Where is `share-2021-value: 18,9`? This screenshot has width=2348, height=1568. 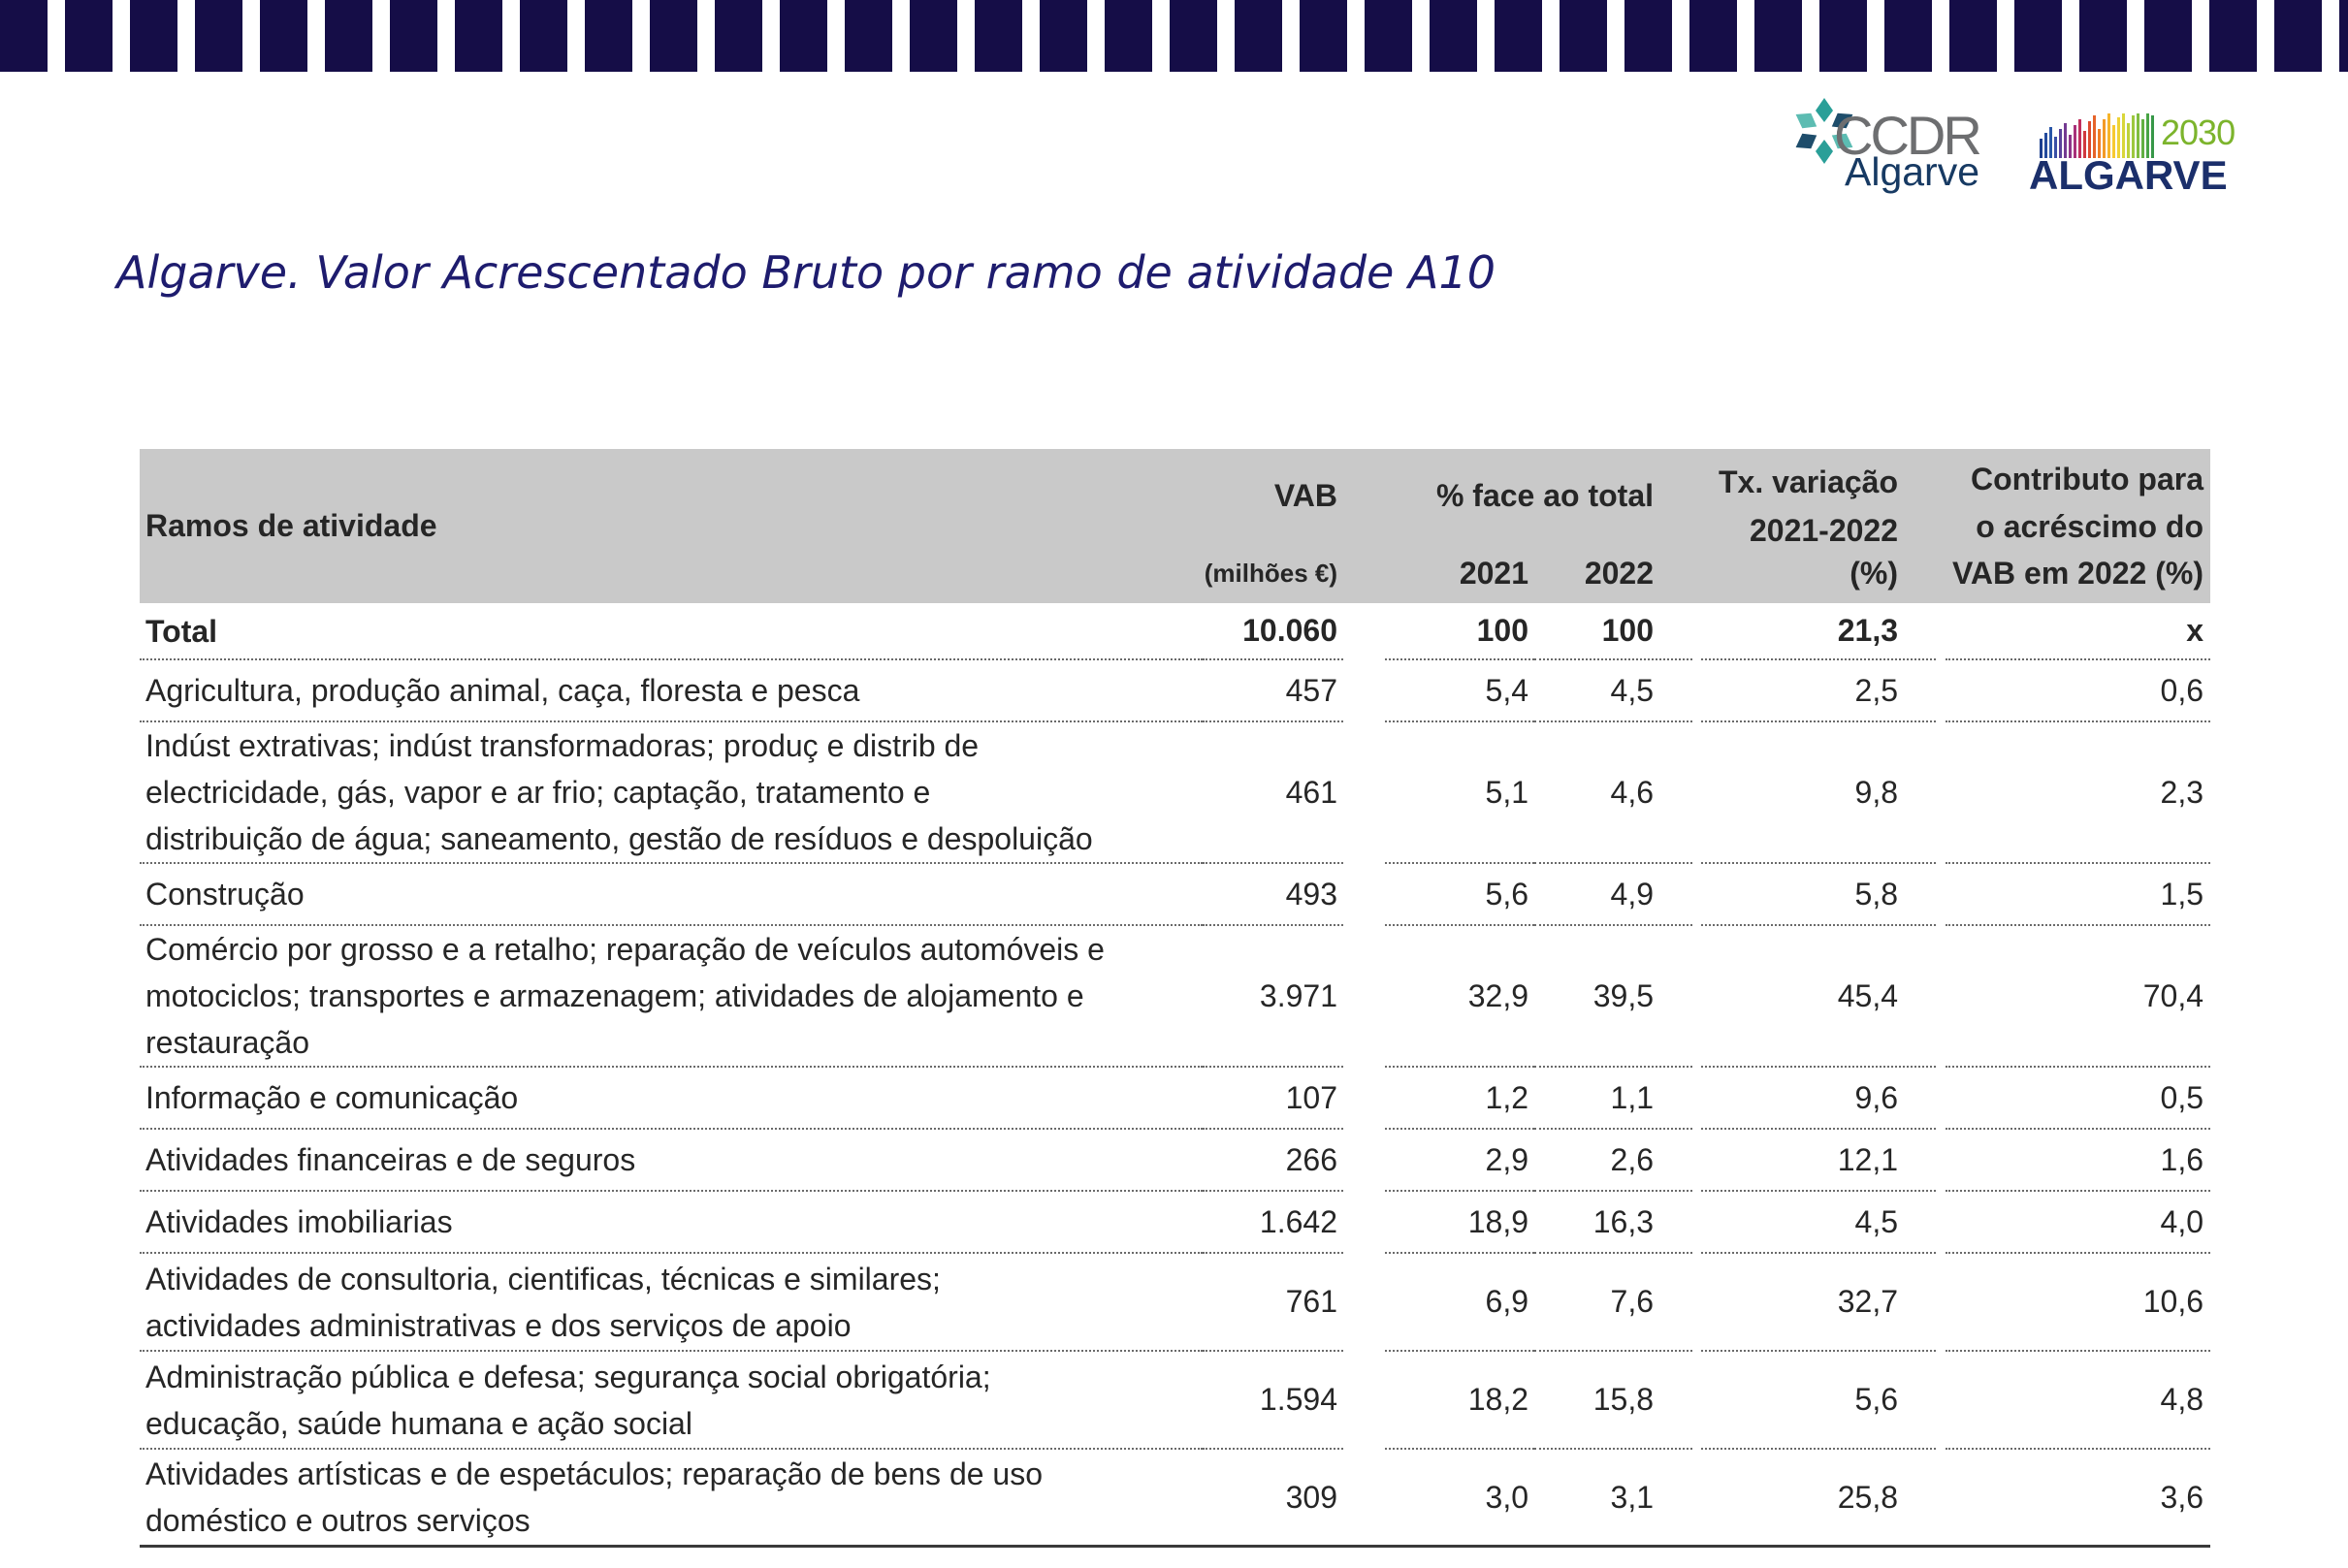 share-2021-value: 18,9 is located at coordinates (1460, 1223).